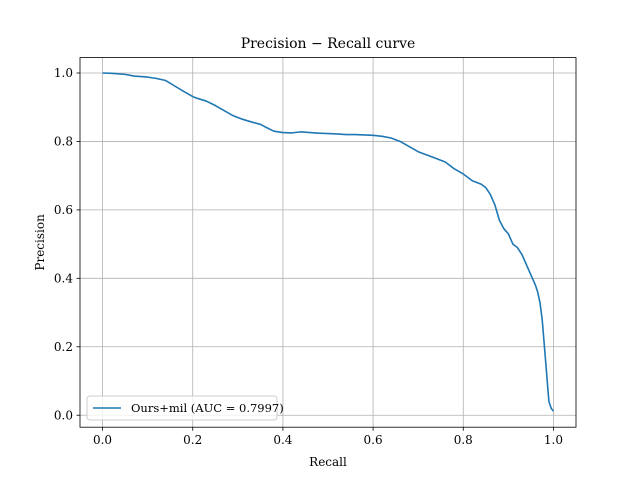  What do you see at coordinates (328, 44) in the screenshot?
I see `chart-title: Precision − Recall curve` at bounding box center [328, 44].